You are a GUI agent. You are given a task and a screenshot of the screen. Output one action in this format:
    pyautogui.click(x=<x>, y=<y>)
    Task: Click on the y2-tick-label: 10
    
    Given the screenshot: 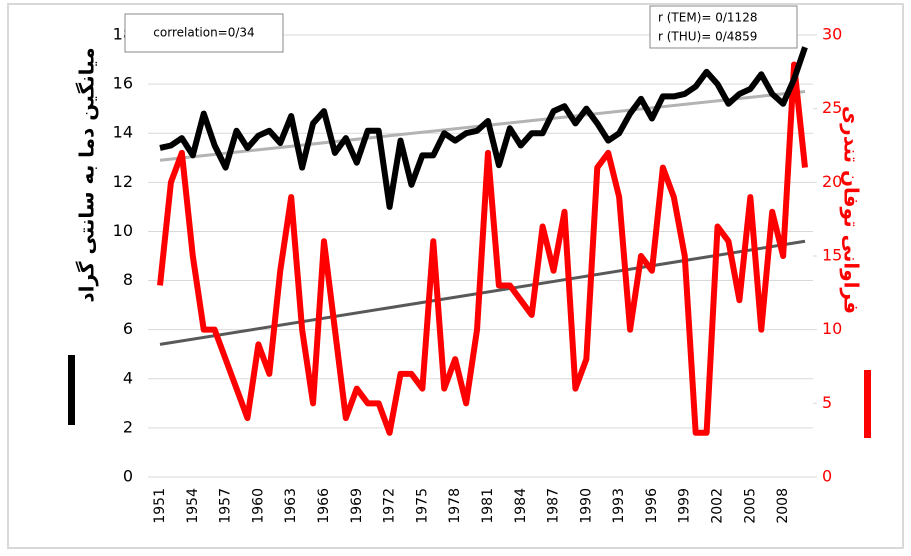 What is the action you would take?
    pyautogui.click(x=832, y=328)
    